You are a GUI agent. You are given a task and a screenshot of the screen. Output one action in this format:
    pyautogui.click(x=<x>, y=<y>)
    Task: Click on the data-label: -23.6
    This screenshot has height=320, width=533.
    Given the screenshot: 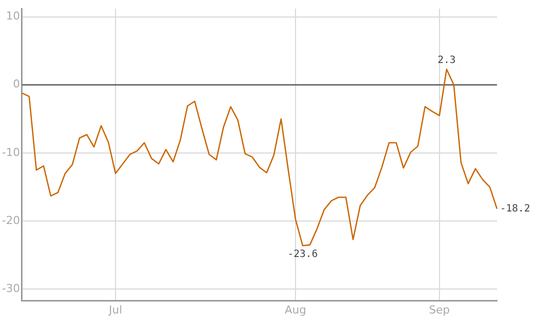 What is the action you would take?
    pyautogui.click(x=303, y=254)
    